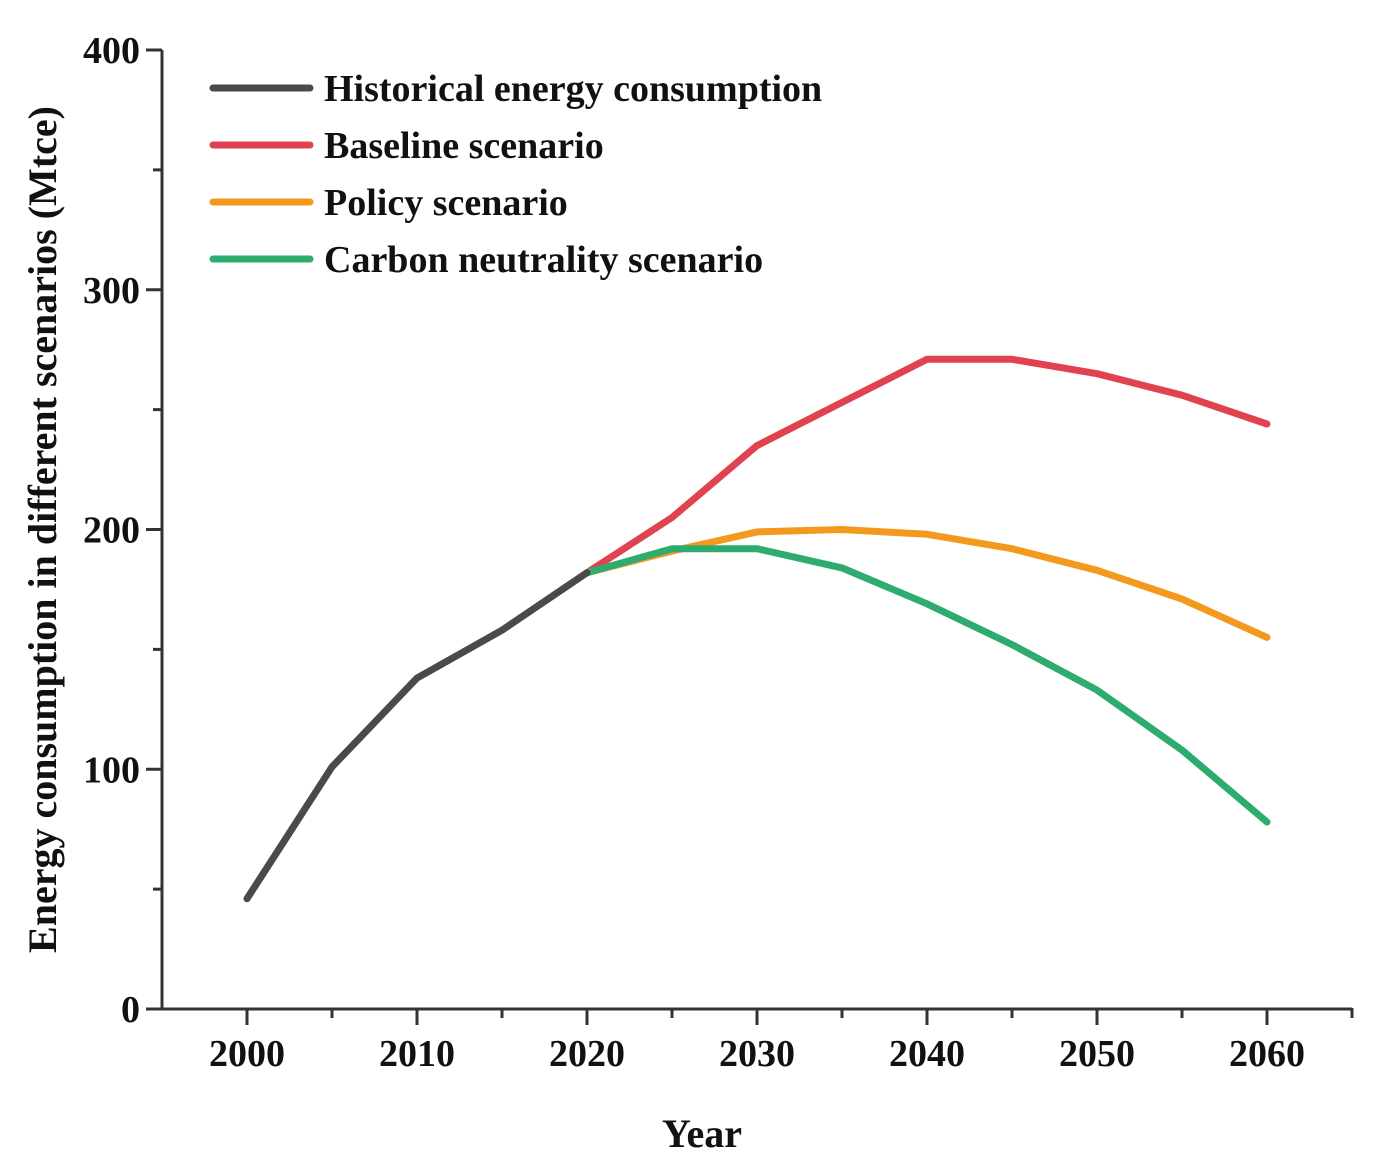  What do you see at coordinates (543, 260) in the screenshot?
I see `legend-label-carbon-neutrality-scenario: Carbon neutrality scenario` at bounding box center [543, 260].